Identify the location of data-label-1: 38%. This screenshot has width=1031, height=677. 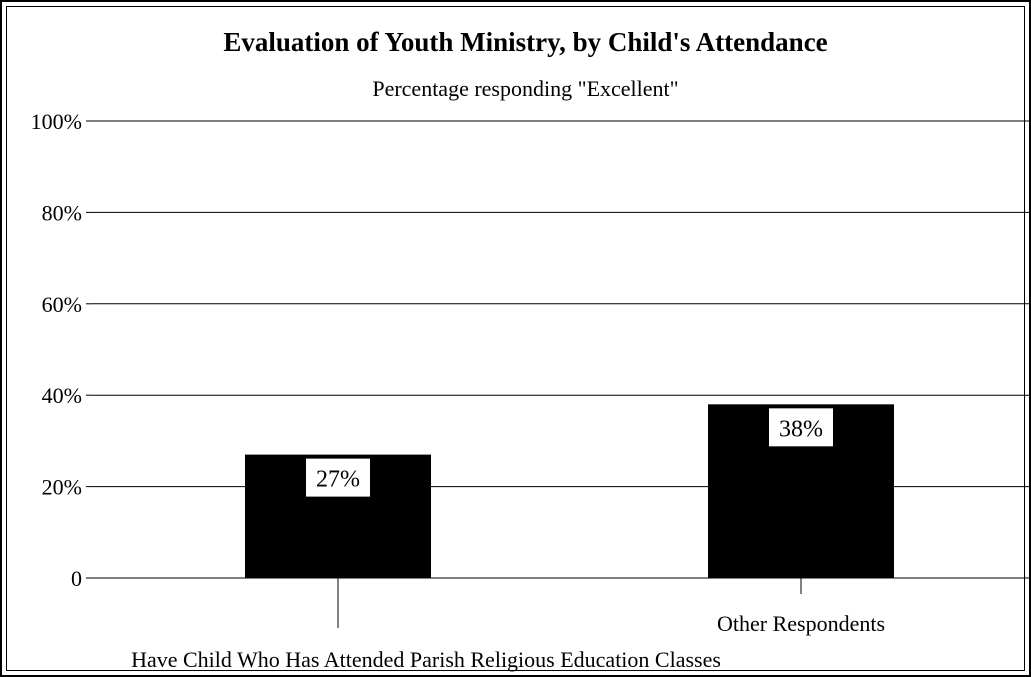
(801, 429).